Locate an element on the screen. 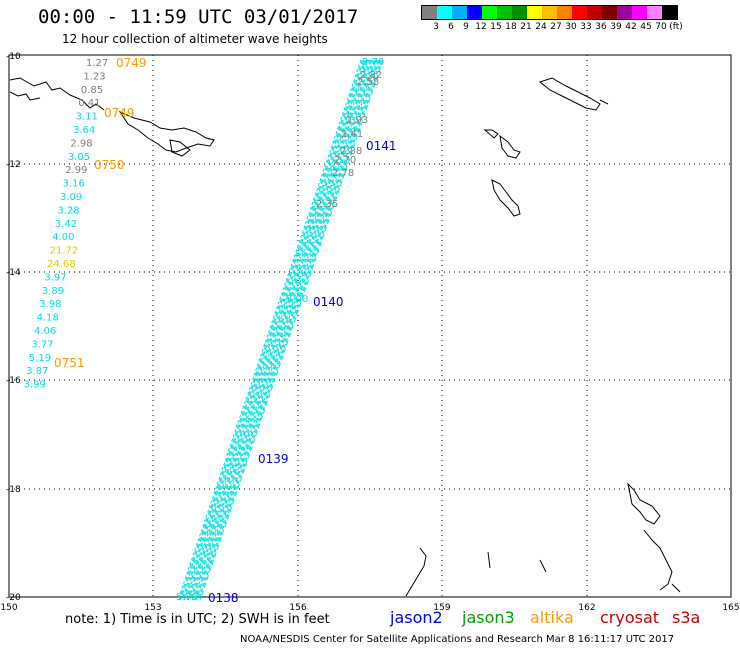 Image resolution: width=740 pixels, height=650 pixels. legend-label: 3 is located at coordinates (436, 27).